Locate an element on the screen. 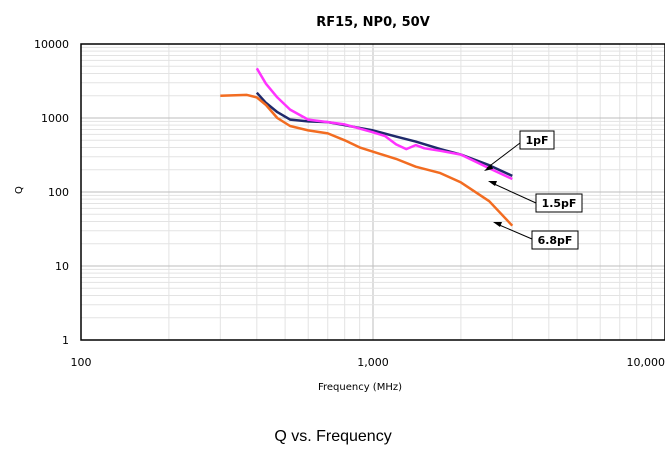 This screenshot has width=665, height=452. series-line-1-5pf is located at coordinates (384, 124).